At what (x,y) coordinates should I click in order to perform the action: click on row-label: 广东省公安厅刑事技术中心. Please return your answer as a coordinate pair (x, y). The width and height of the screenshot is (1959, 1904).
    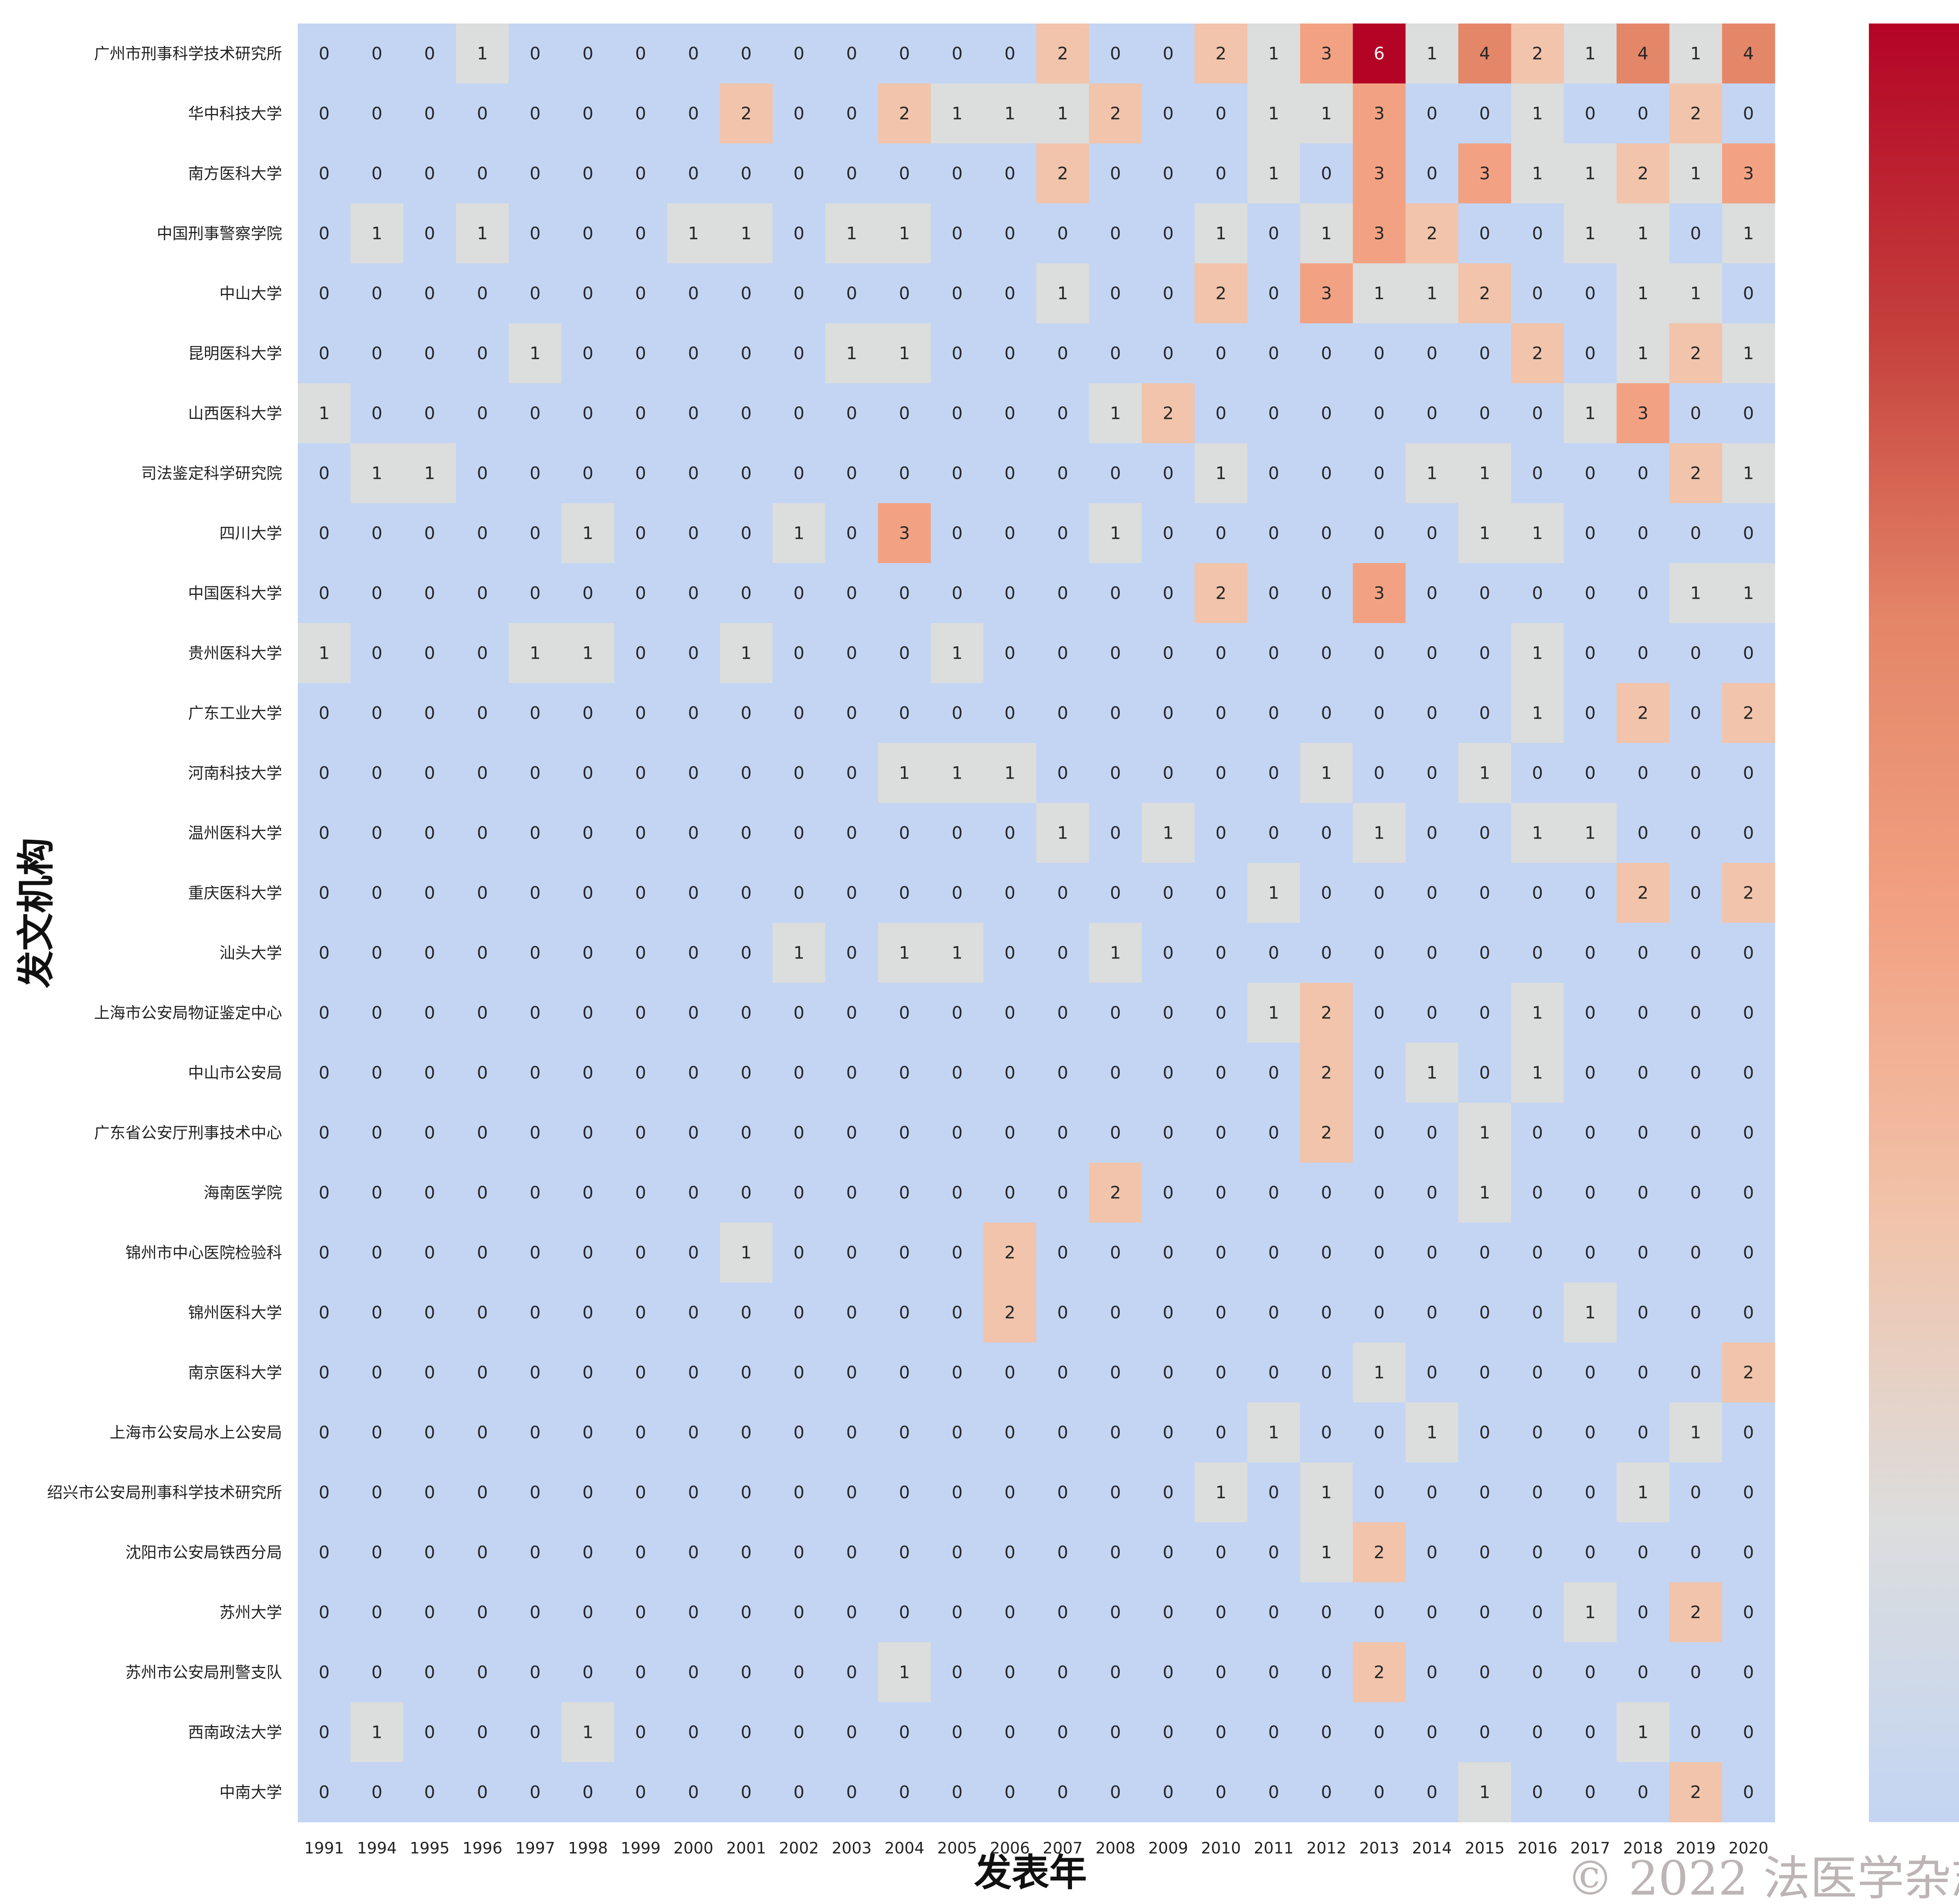
    Looking at the image, I should click on (188, 1133).